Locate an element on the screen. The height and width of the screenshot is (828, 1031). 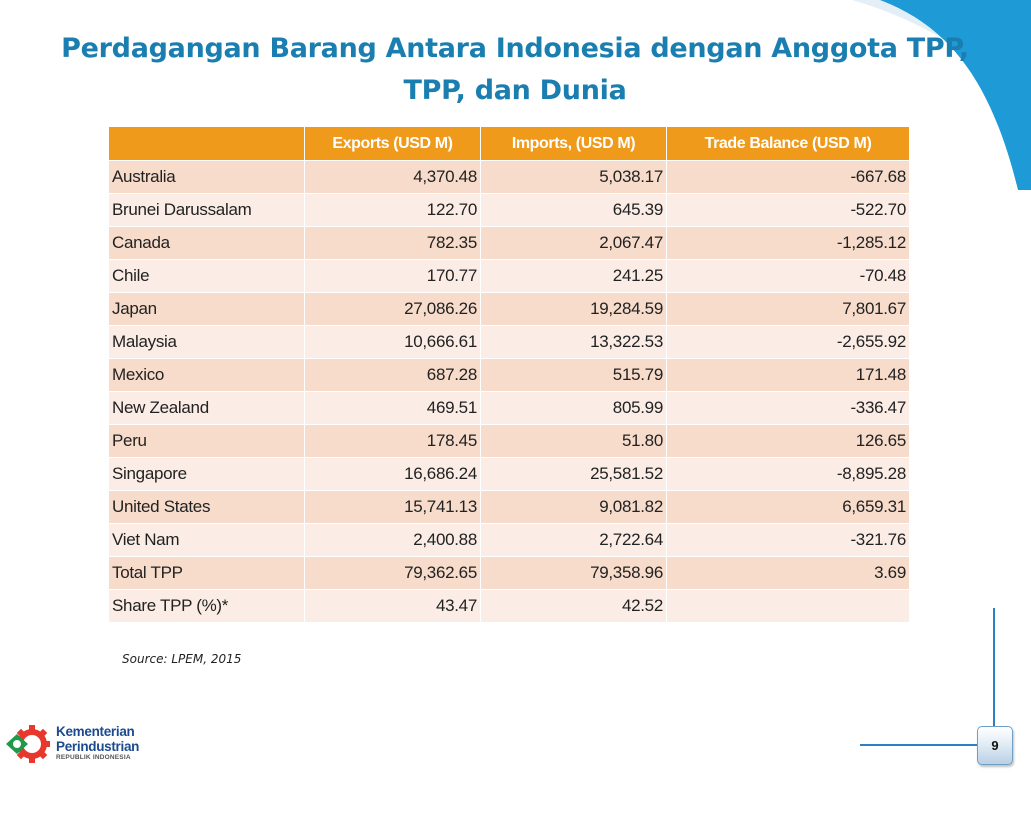
logo-name-line-2: Perindustrian is located at coordinates (98, 746).